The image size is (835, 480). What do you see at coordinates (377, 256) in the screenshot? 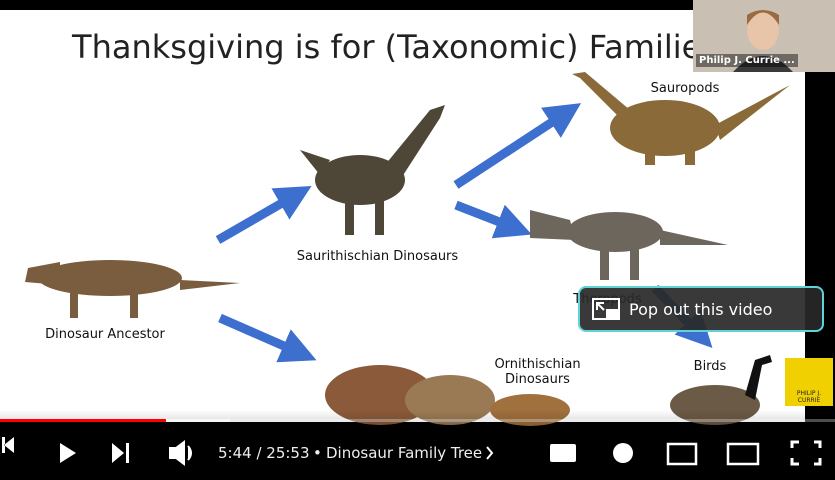
I see `slide-label: Saurithischian Dinosaurs` at bounding box center [377, 256].